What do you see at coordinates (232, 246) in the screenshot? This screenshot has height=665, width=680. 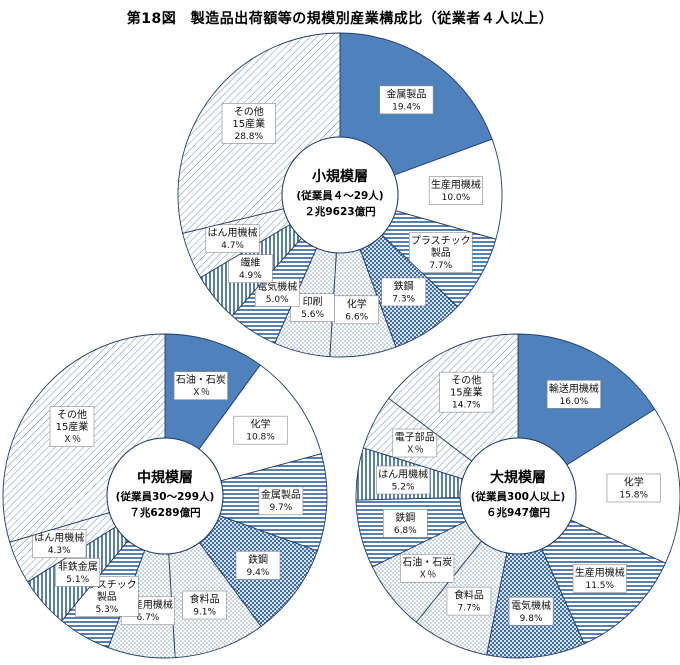 I see `slice-value-small-8: 4.7%` at bounding box center [232, 246].